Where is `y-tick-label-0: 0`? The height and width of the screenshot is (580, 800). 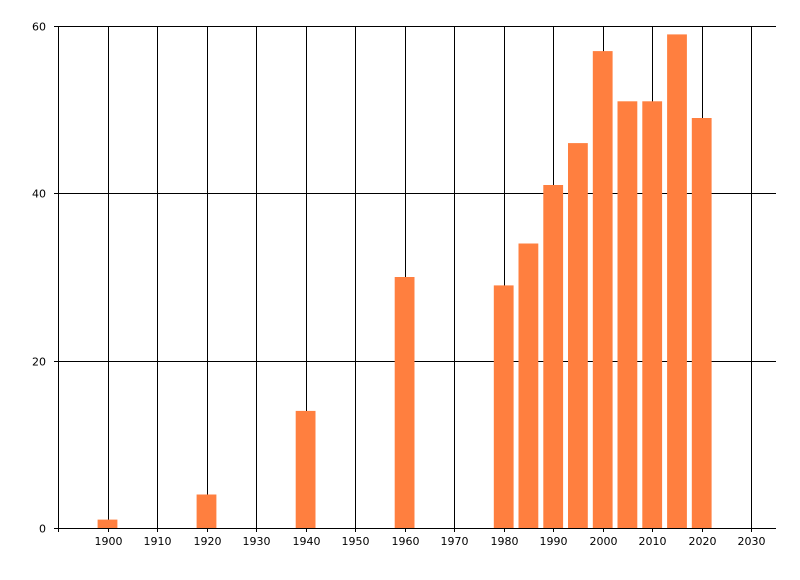 y-tick-label-0: 0 is located at coordinates (42, 529).